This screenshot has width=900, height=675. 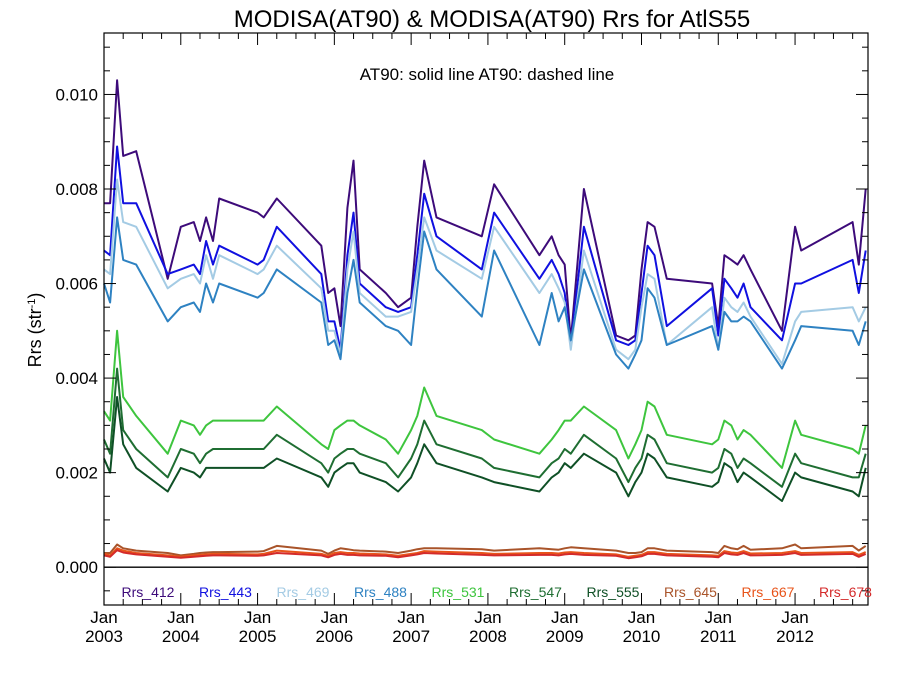 I want to click on y-tick-label: 0.002, so click(x=76, y=473).